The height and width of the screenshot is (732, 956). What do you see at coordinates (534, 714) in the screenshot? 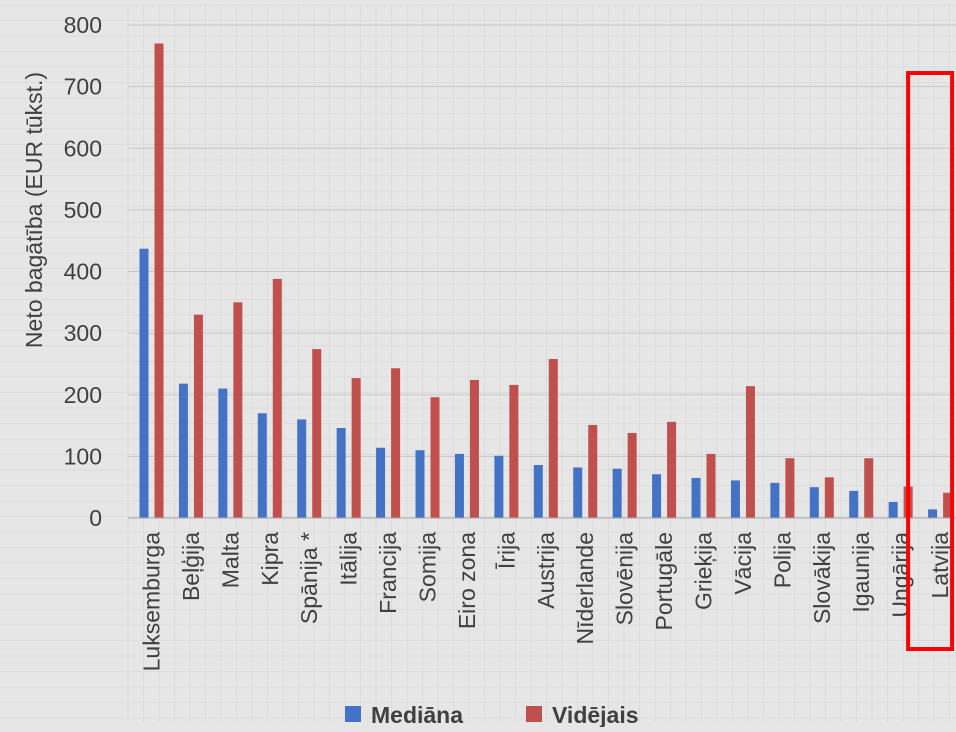
I see `legend-swatch-videjais` at bounding box center [534, 714].